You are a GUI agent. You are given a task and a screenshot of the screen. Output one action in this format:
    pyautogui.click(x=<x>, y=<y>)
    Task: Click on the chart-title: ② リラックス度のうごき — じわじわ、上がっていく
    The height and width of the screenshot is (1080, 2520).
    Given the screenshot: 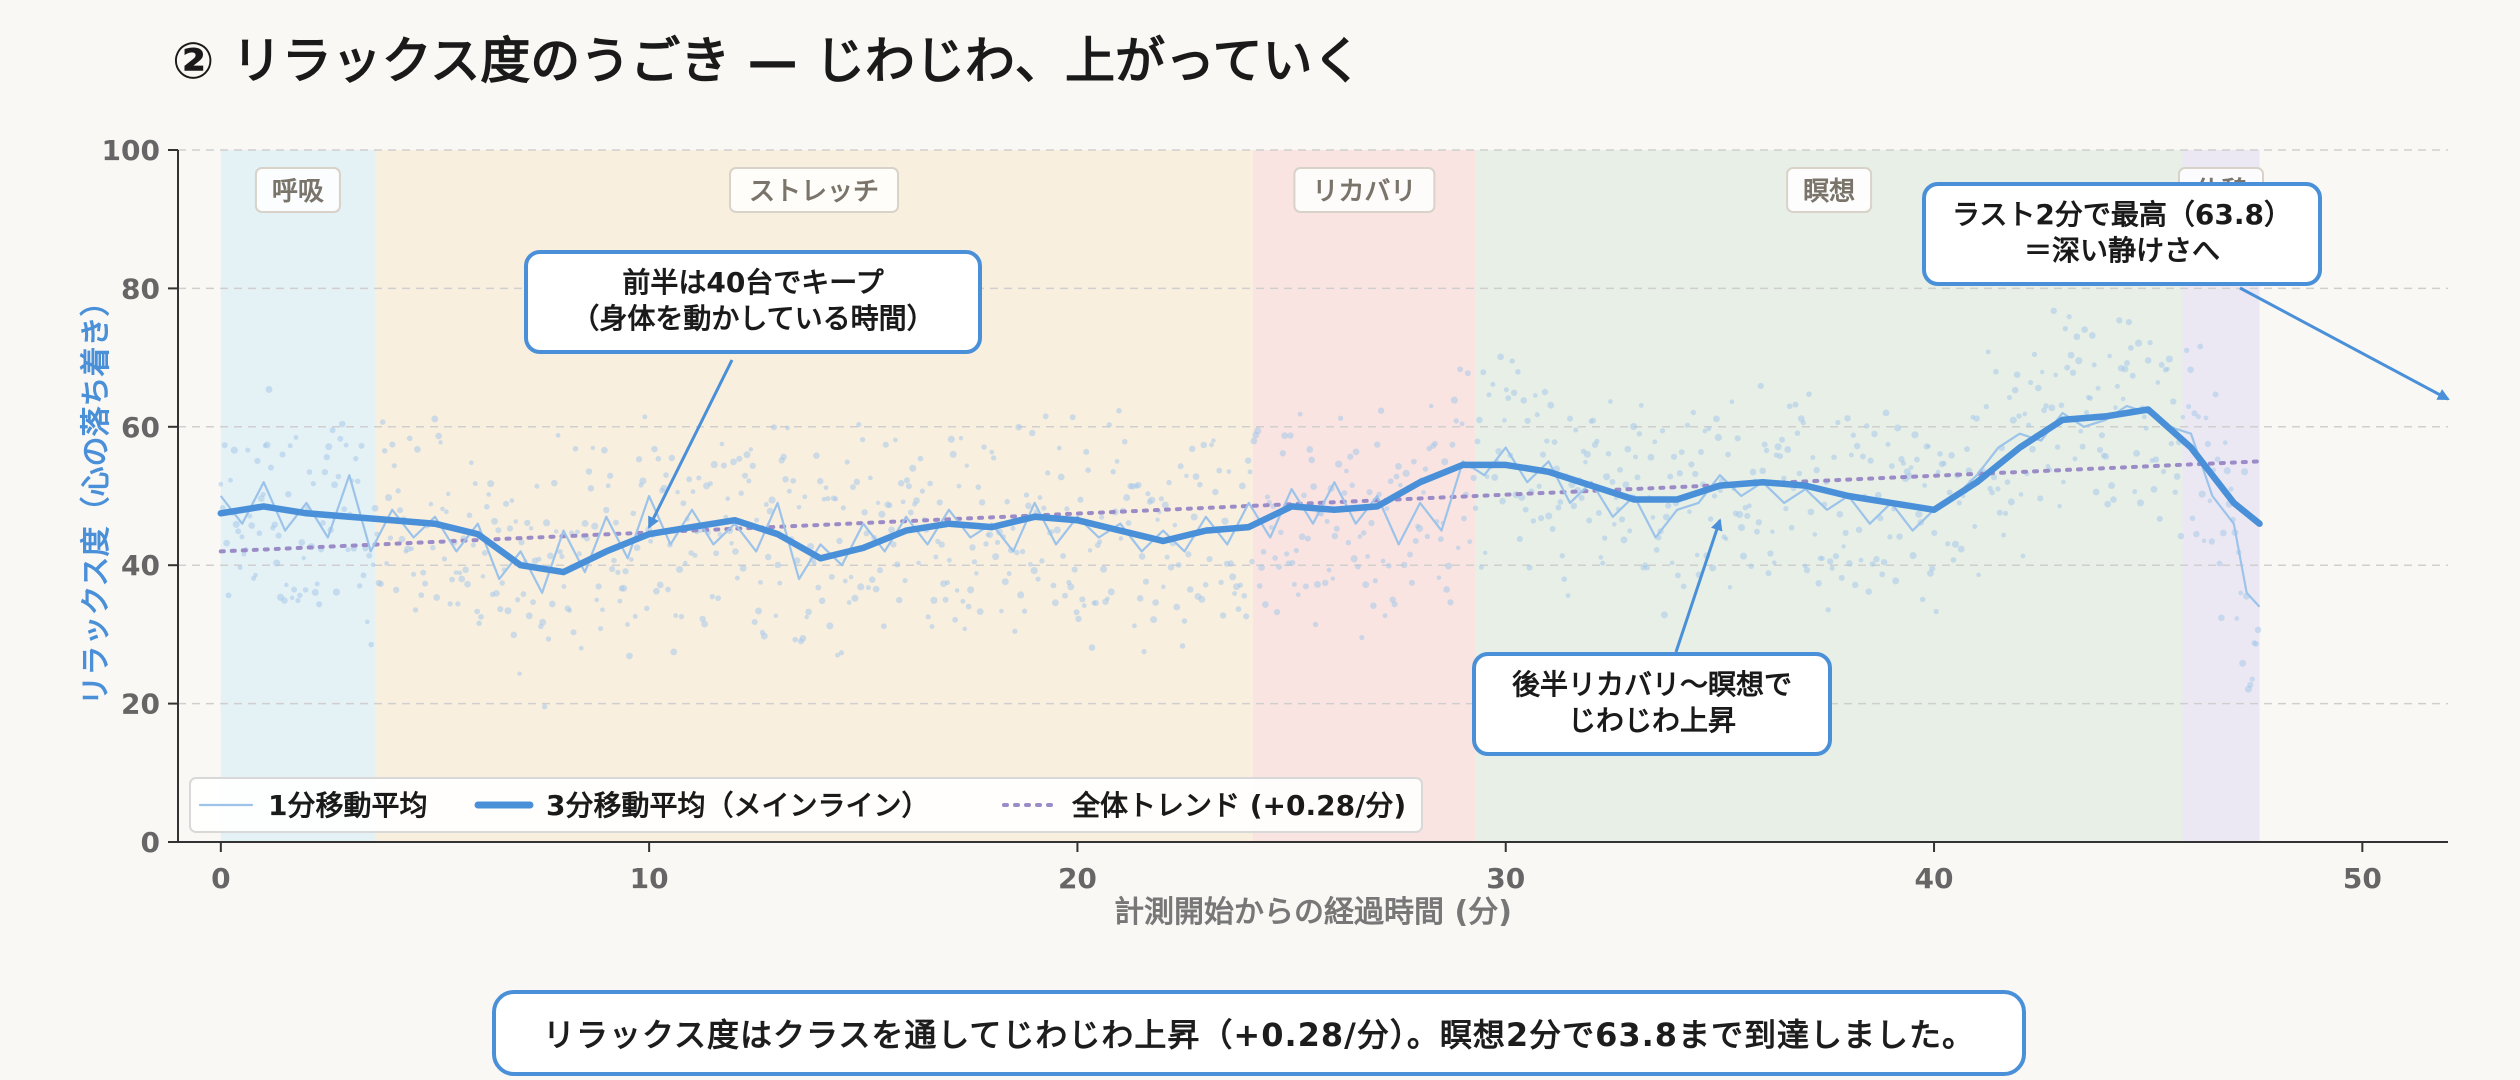 What is the action you would take?
    pyautogui.click(x=767, y=61)
    